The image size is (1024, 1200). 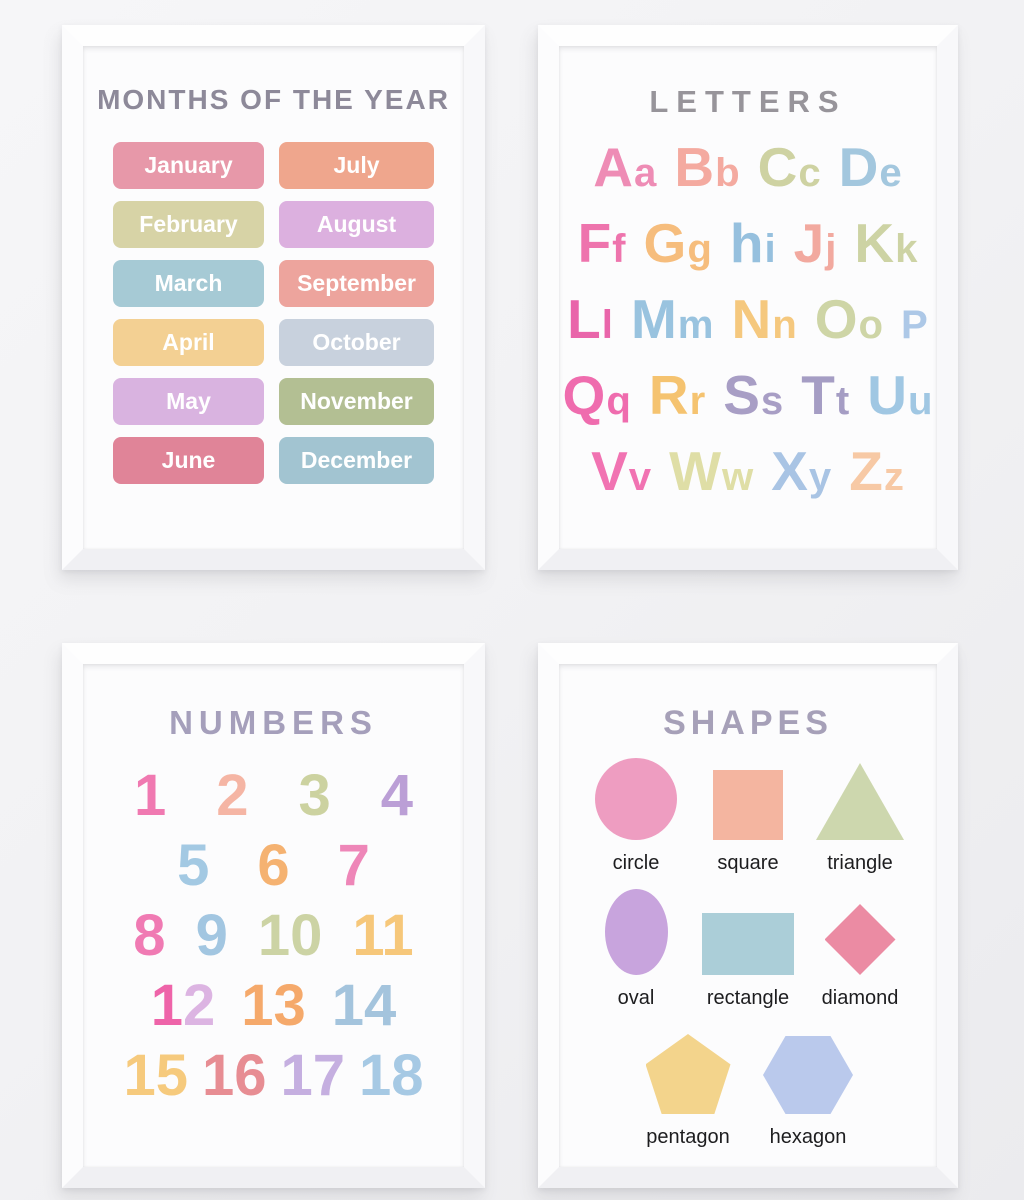 I want to click on month-label: July, so click(x=356, y=165).